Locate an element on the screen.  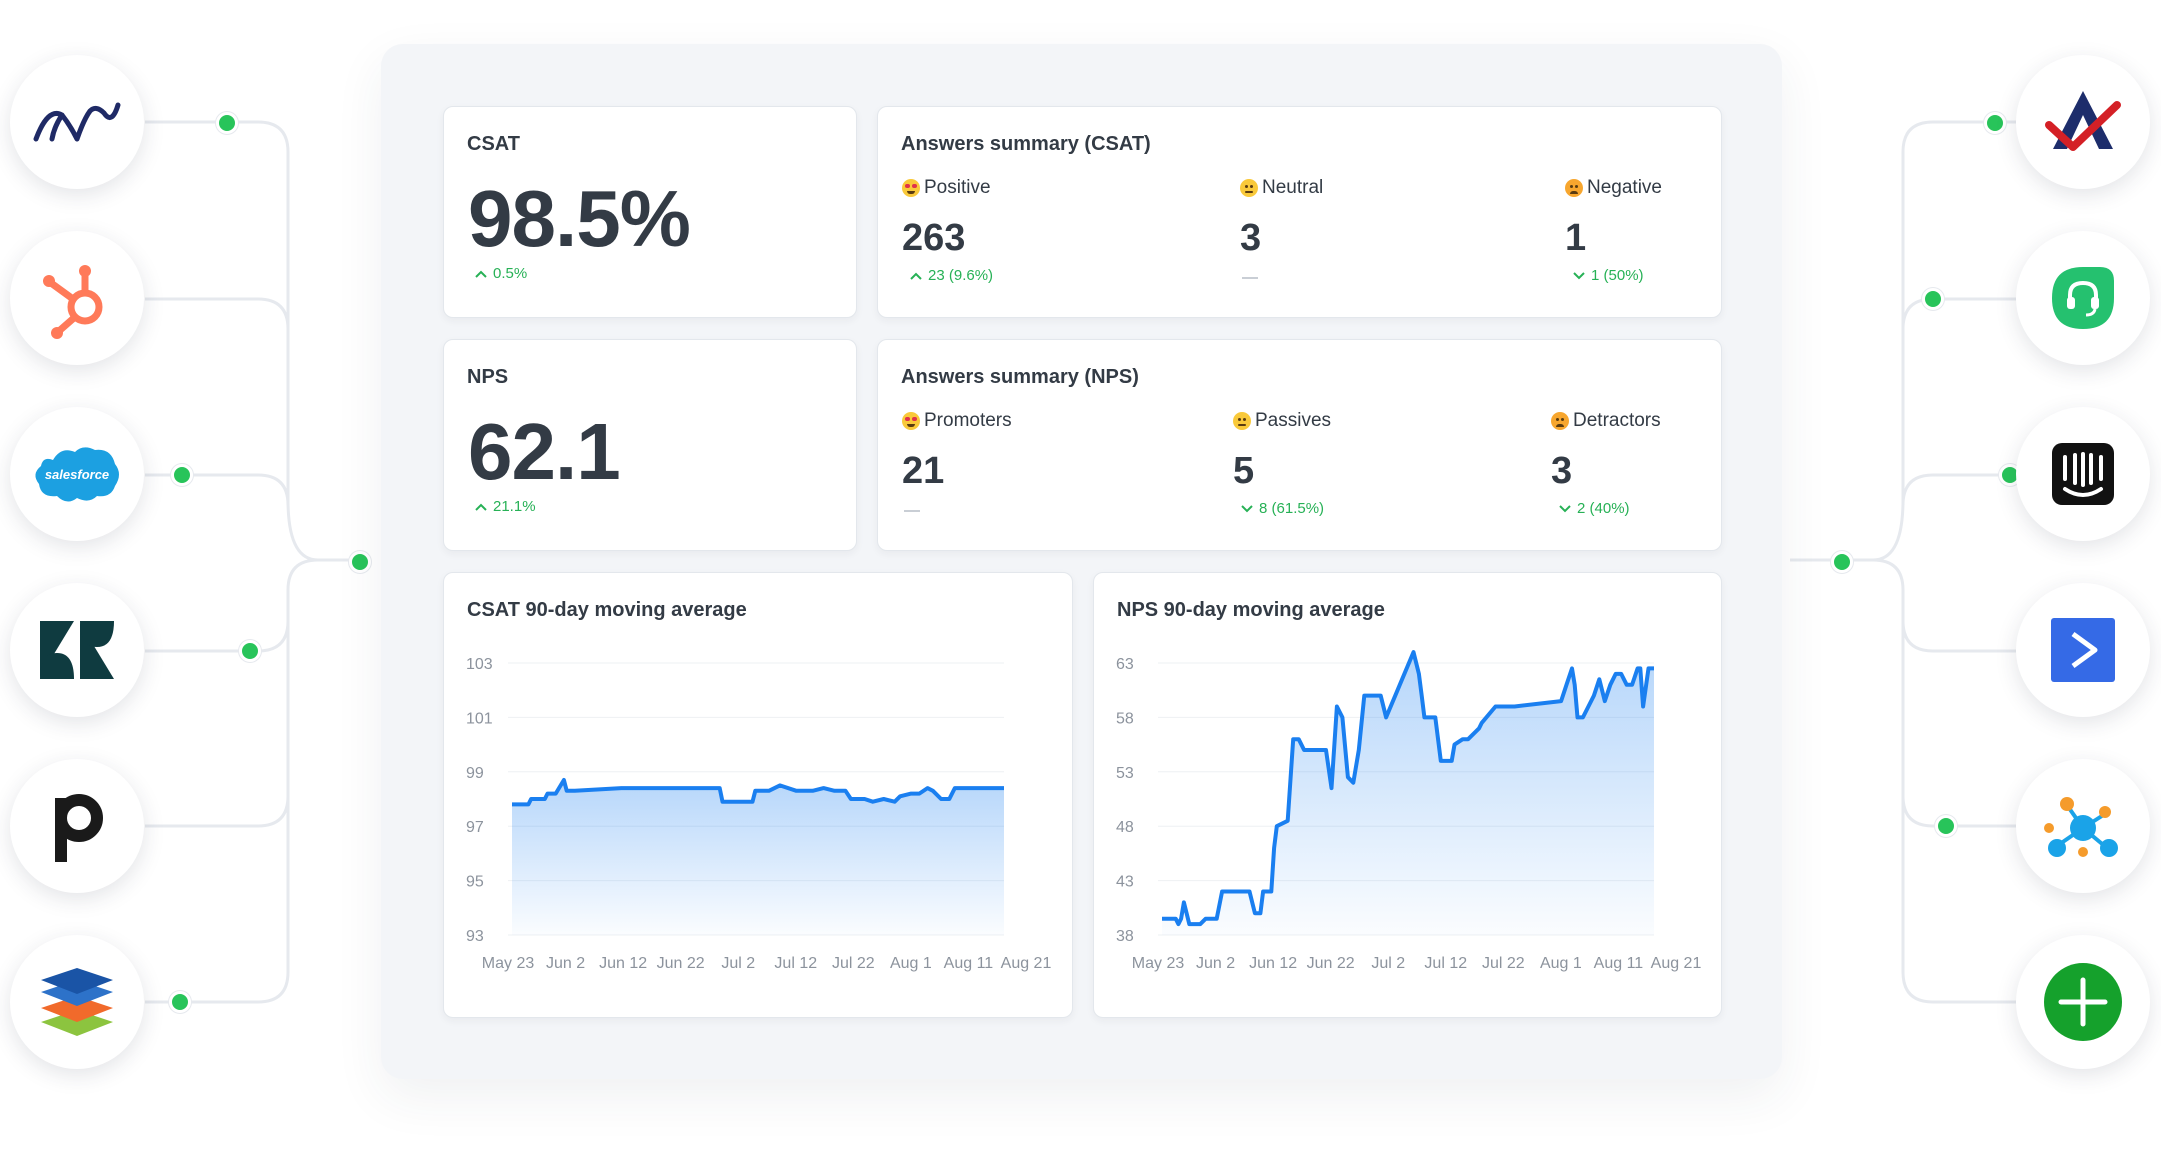
nps-trend: 21.1% is located at coordinates (505, 506).